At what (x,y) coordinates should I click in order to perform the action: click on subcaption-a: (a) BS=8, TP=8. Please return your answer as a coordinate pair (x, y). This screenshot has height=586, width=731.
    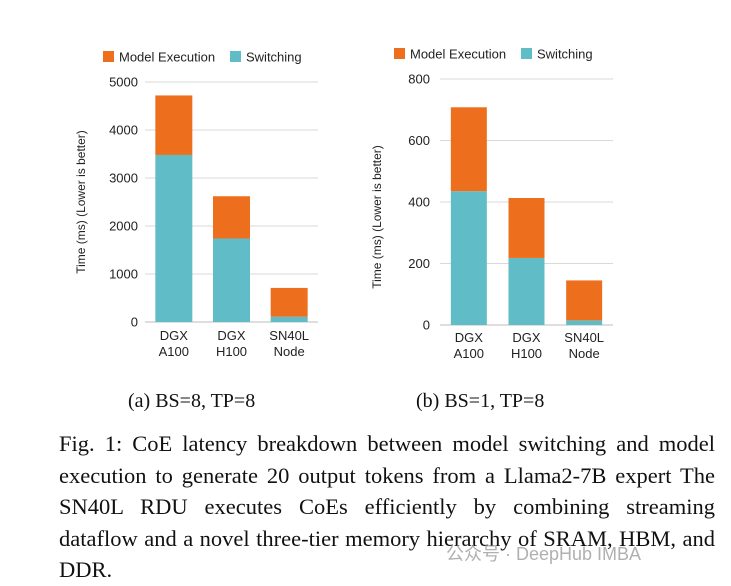
    Looking at the image, I should click on (192, 401).